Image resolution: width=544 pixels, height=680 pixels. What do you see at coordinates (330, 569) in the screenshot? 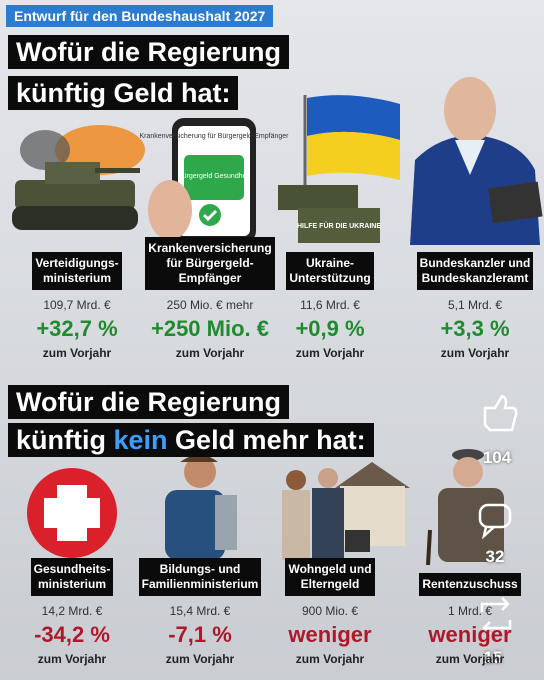
I see `label-line: Wohngeld und` at bounding box center [330, 569].